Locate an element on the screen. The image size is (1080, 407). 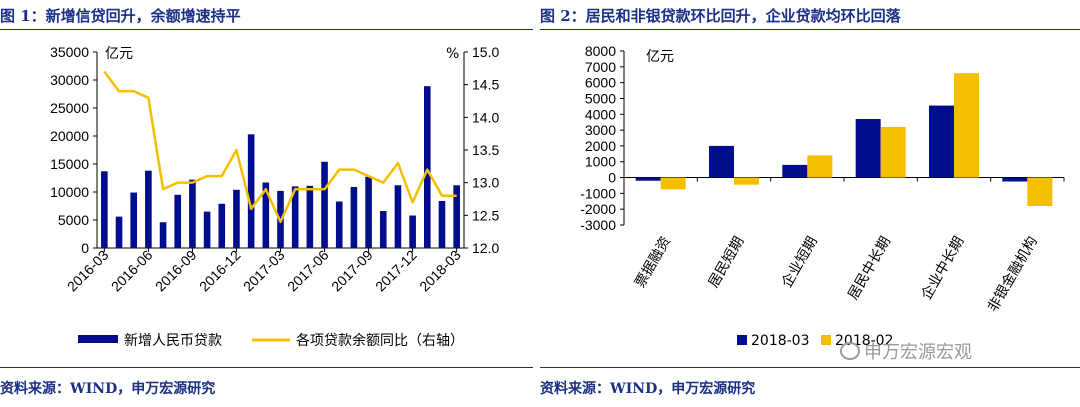
y-tick-label: 3000 is located at coordinates (600, 130).